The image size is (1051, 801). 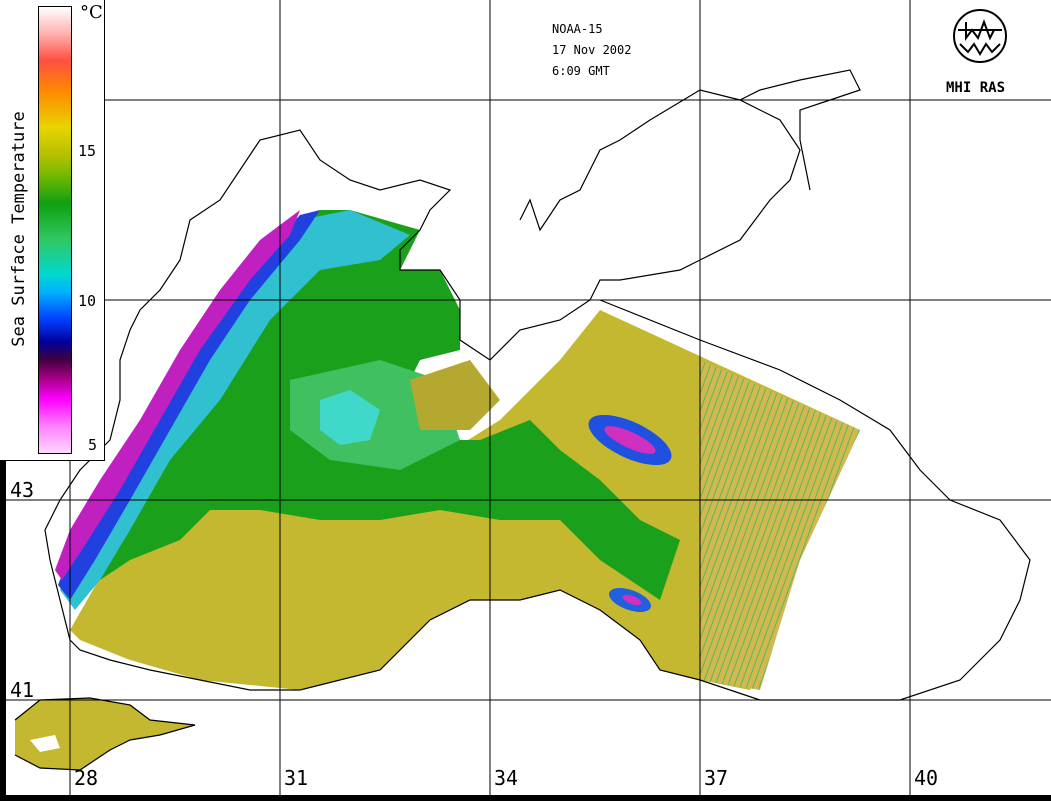 I want to click on southern-coast, so click(x=415, y=645).